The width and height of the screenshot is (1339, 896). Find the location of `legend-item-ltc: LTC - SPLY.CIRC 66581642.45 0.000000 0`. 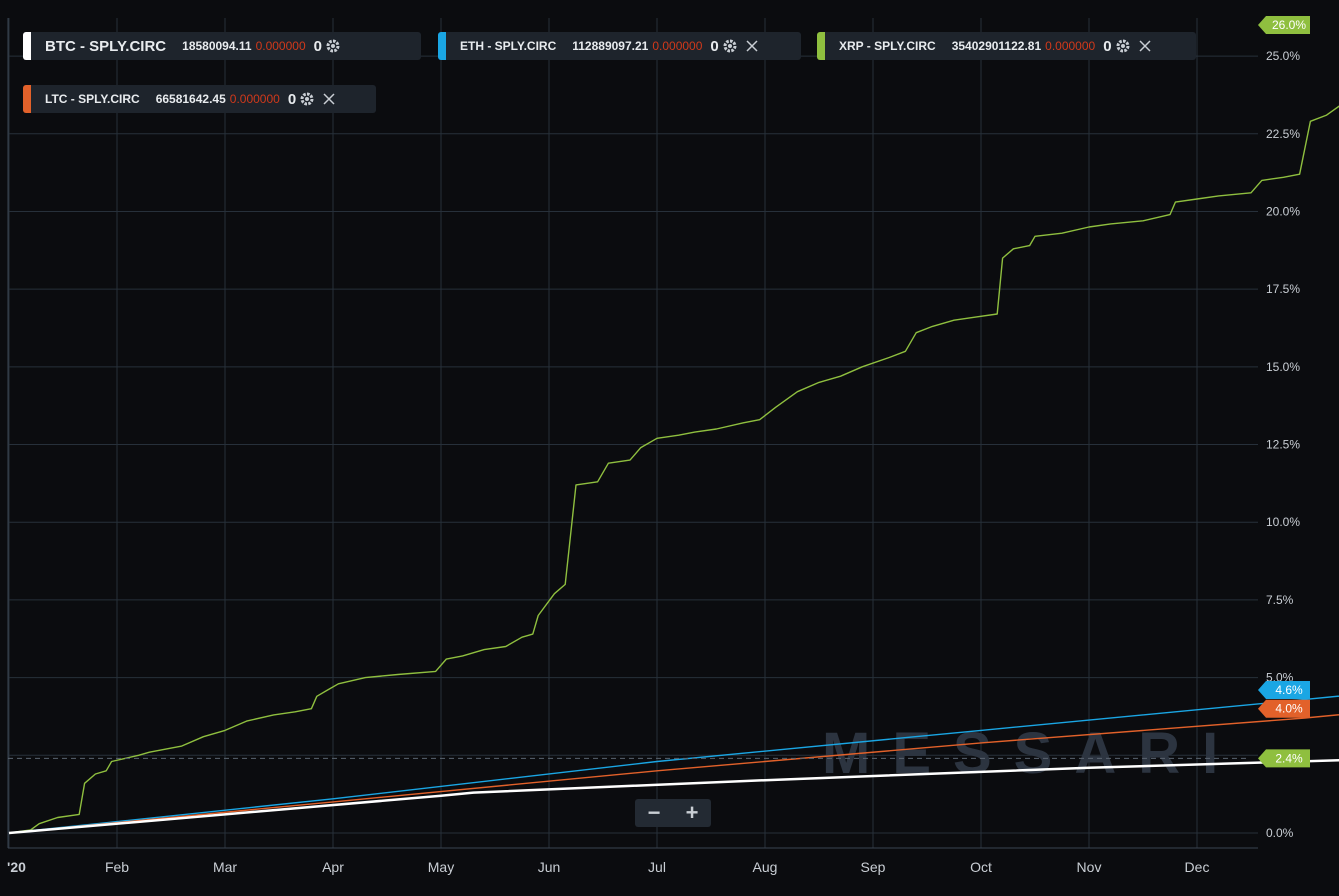

legend-item-ltc: LTC - SPLY.CIRC 66581642.45 0.000000 0 is located at coordinates (199, 99).